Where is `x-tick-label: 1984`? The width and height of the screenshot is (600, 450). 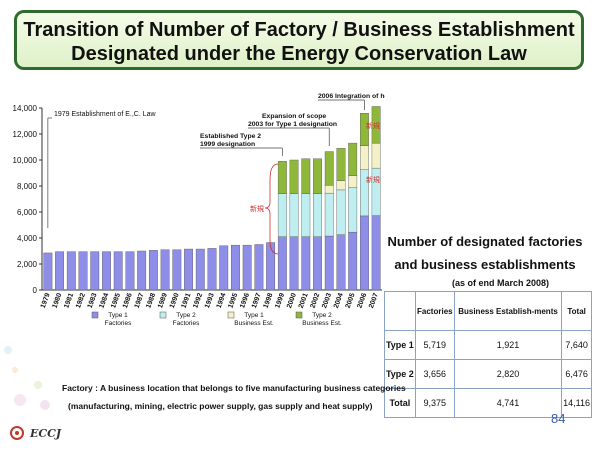
x-tick-label: 1984 is located at coordinates (104, 300).